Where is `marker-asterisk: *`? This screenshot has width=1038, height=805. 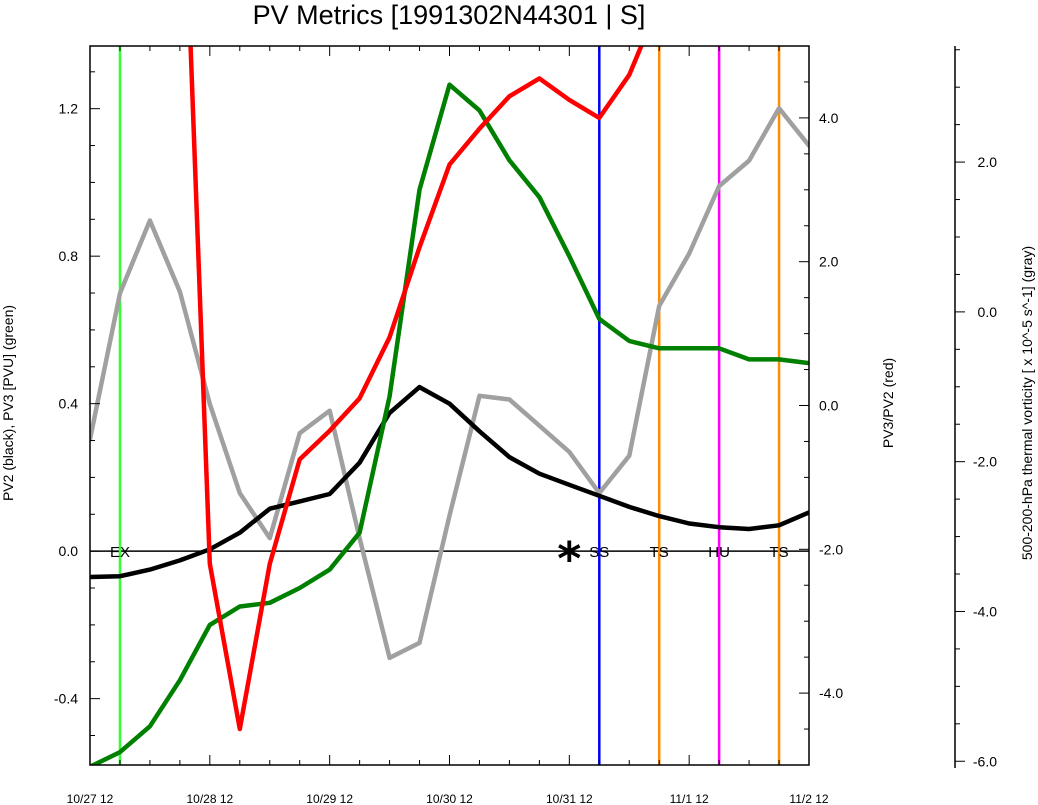 marker-asterisk: * is located at coordinates (569, 559).